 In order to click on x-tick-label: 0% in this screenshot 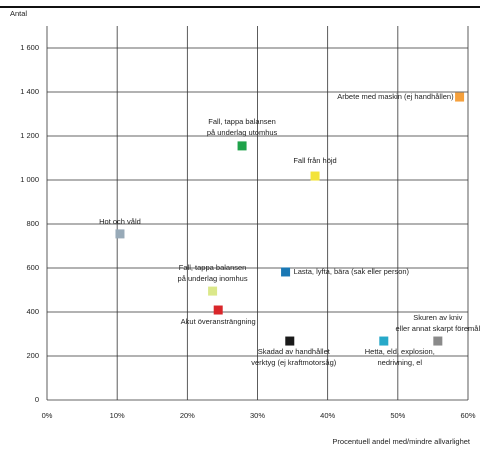, I will do `click(47, 415)`.